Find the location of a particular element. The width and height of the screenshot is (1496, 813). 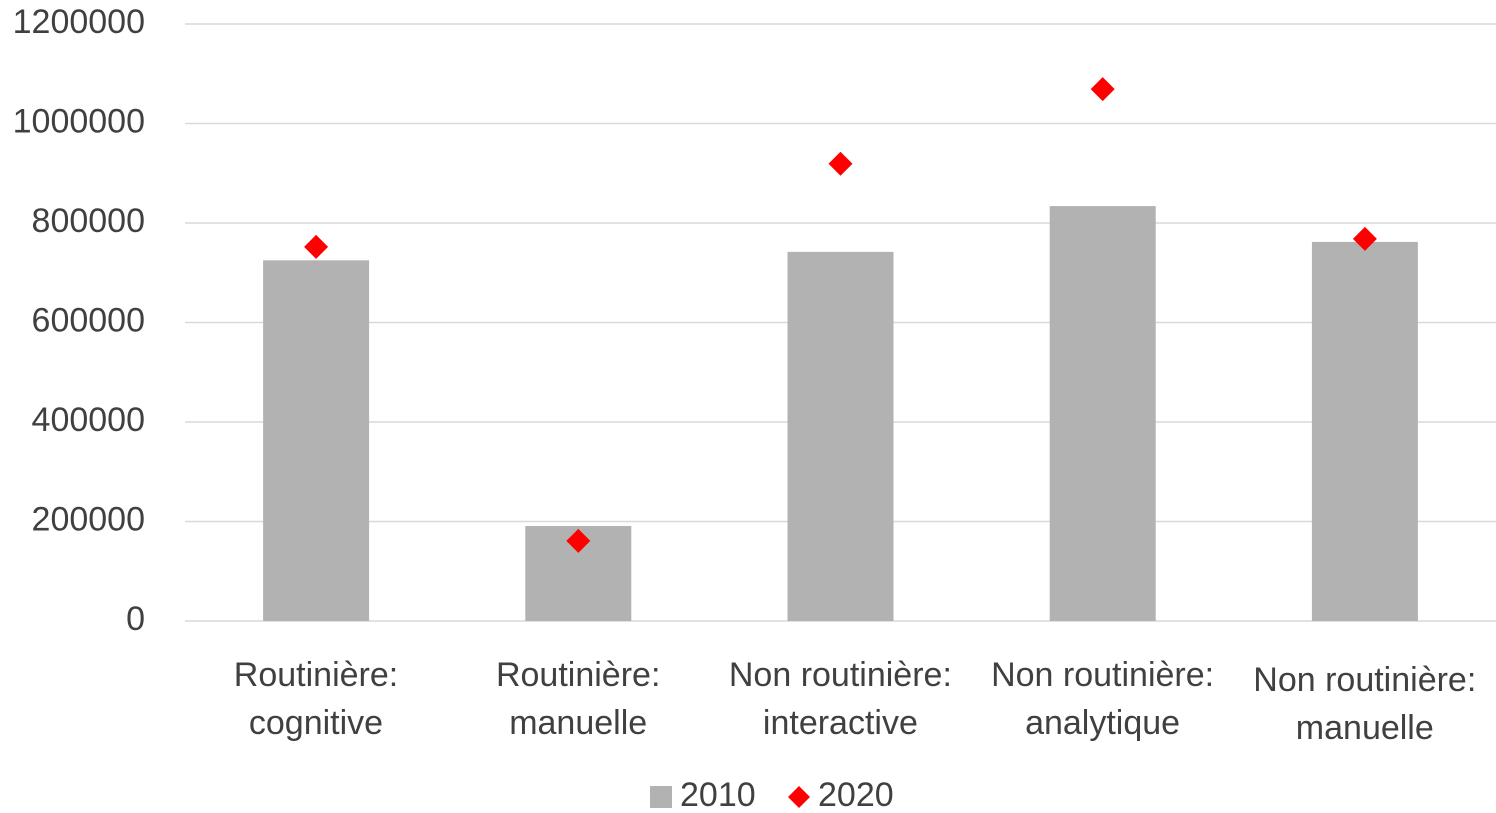

y-tick-label: 200000 is located at coordinates (88, 519).